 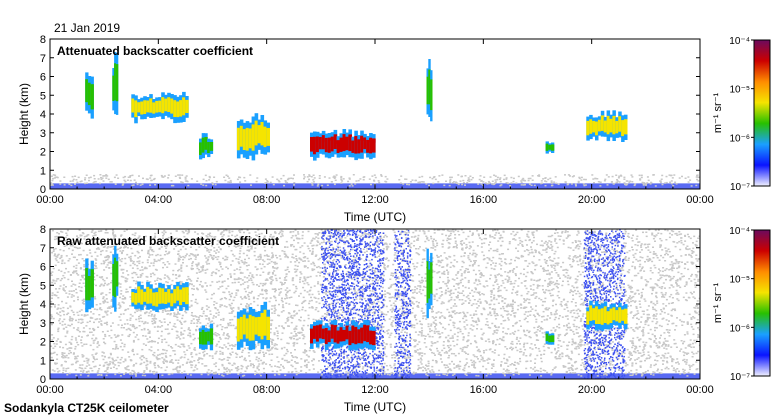 I want to click on noise-layer, so click(x=375, y=180).